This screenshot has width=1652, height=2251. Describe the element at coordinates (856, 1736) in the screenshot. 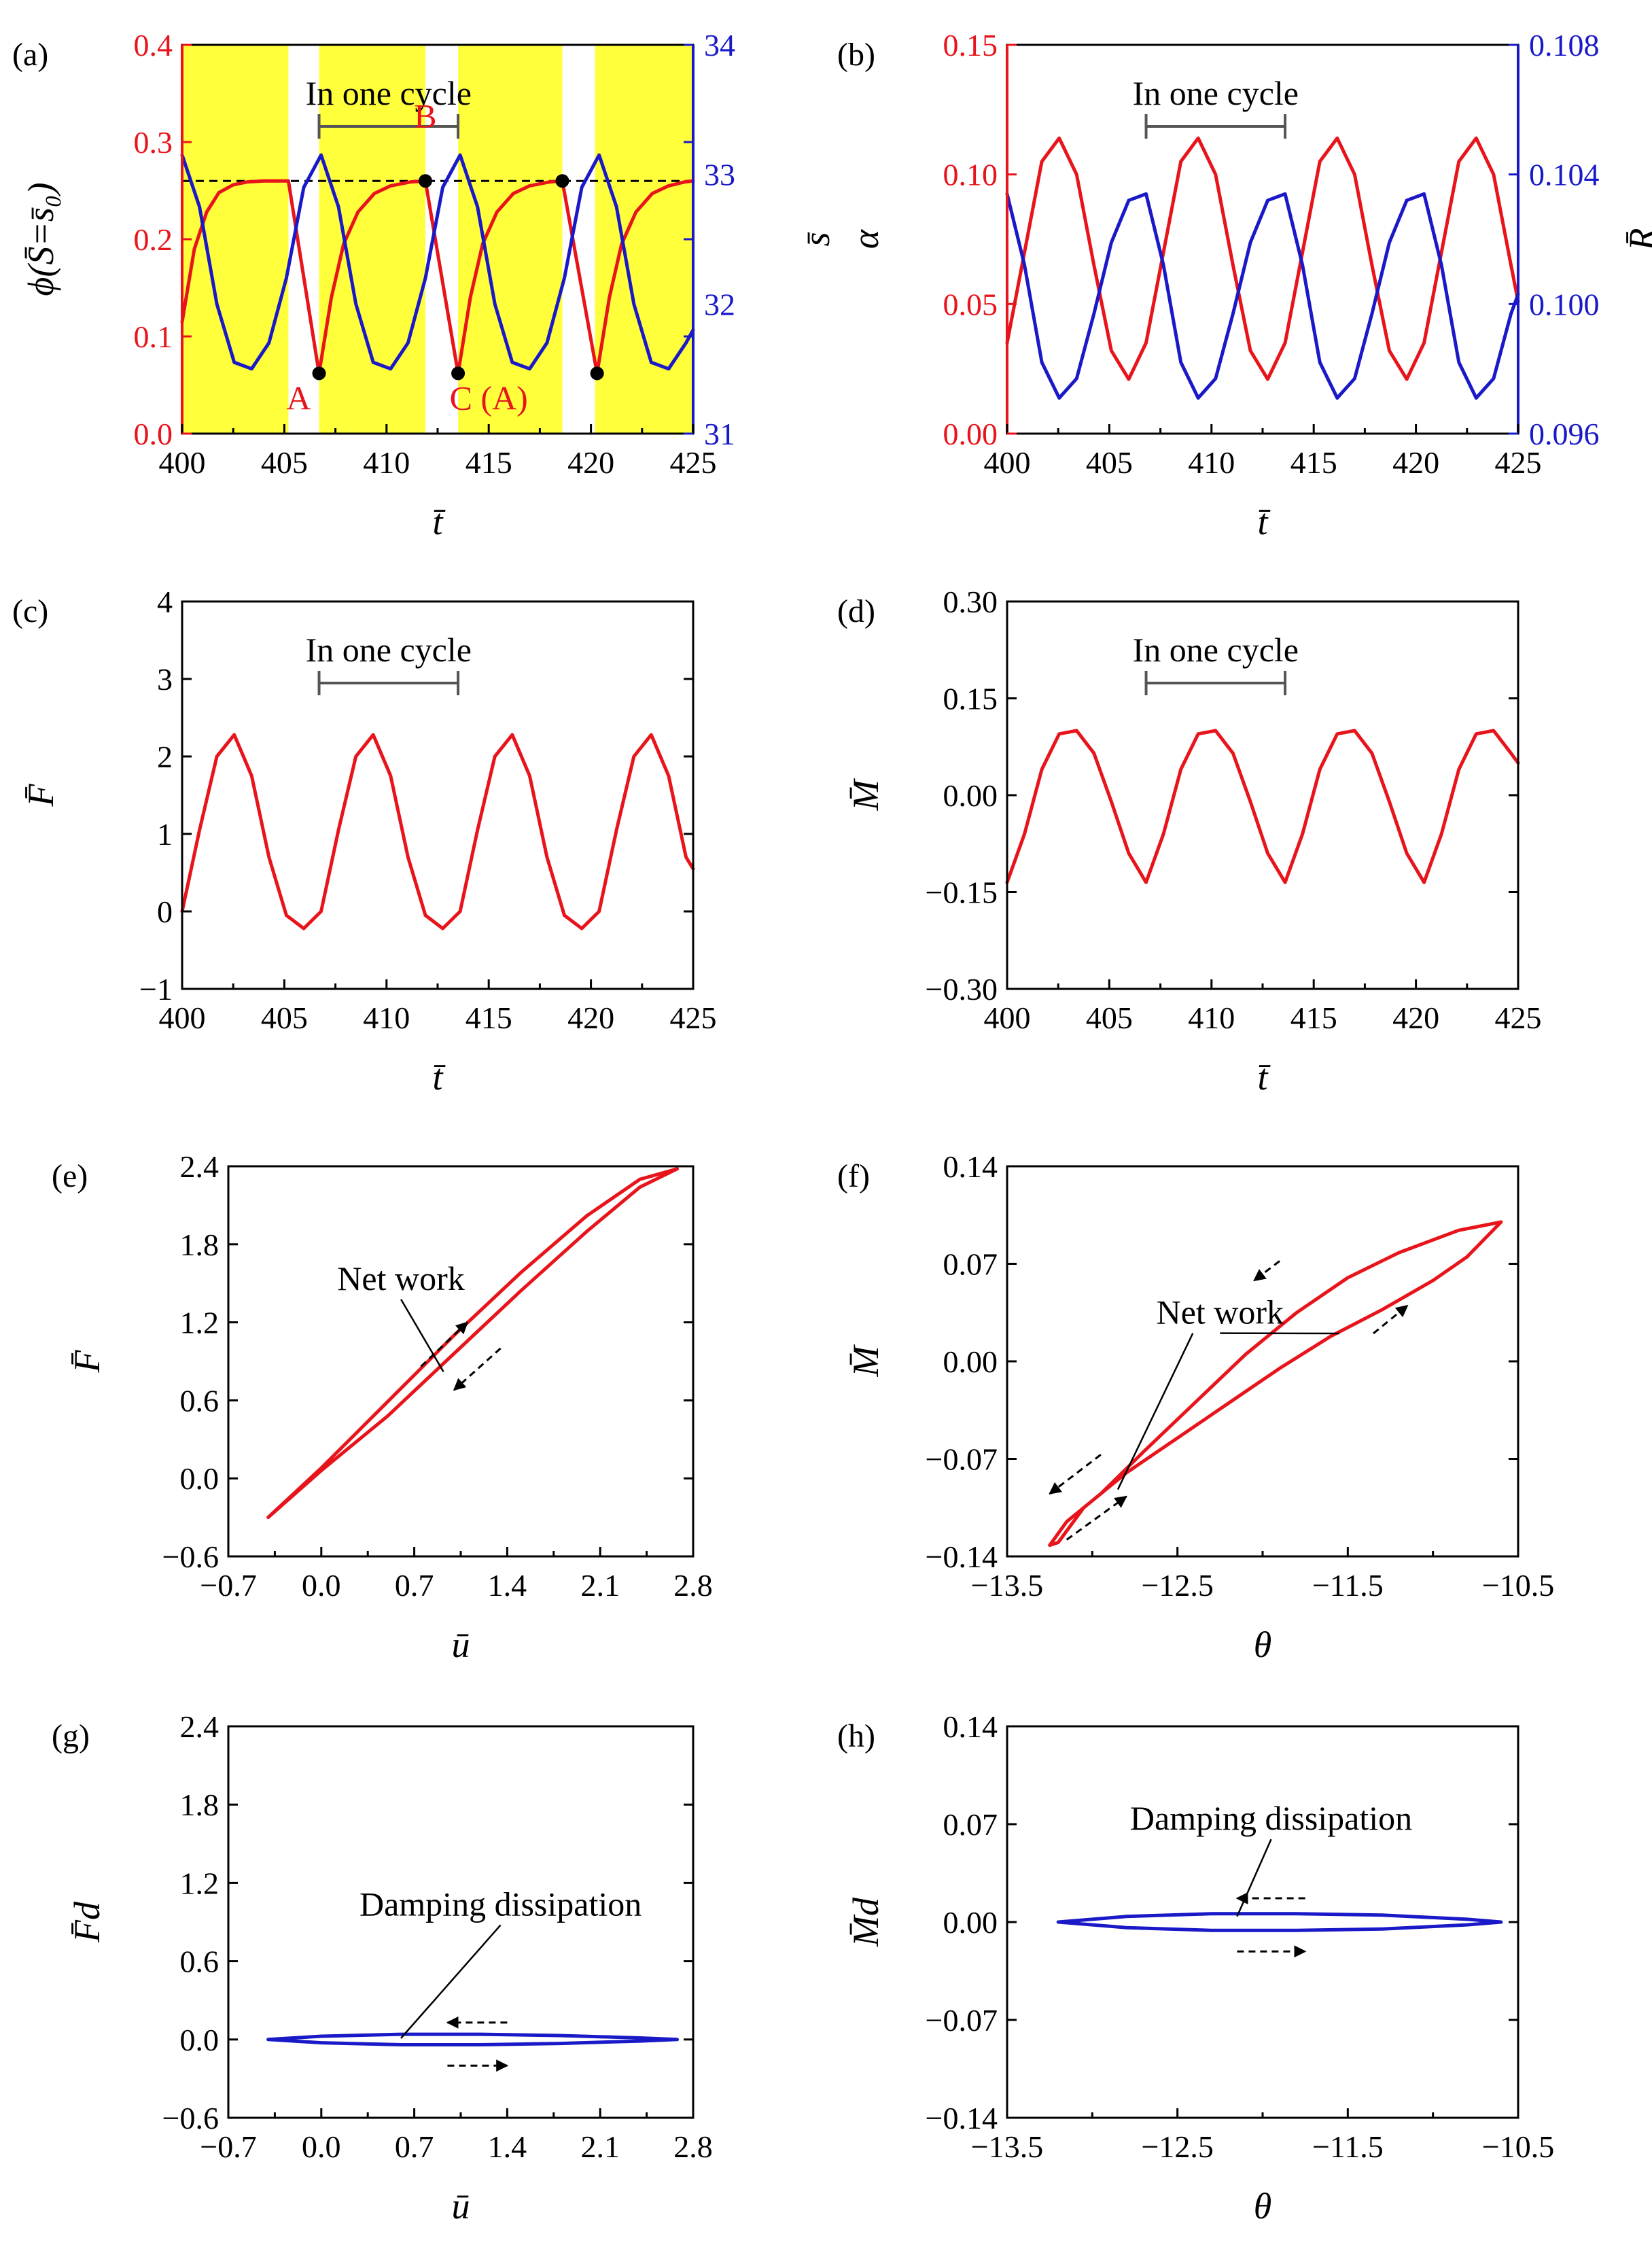

I see `panel-label: (h)` at that location.